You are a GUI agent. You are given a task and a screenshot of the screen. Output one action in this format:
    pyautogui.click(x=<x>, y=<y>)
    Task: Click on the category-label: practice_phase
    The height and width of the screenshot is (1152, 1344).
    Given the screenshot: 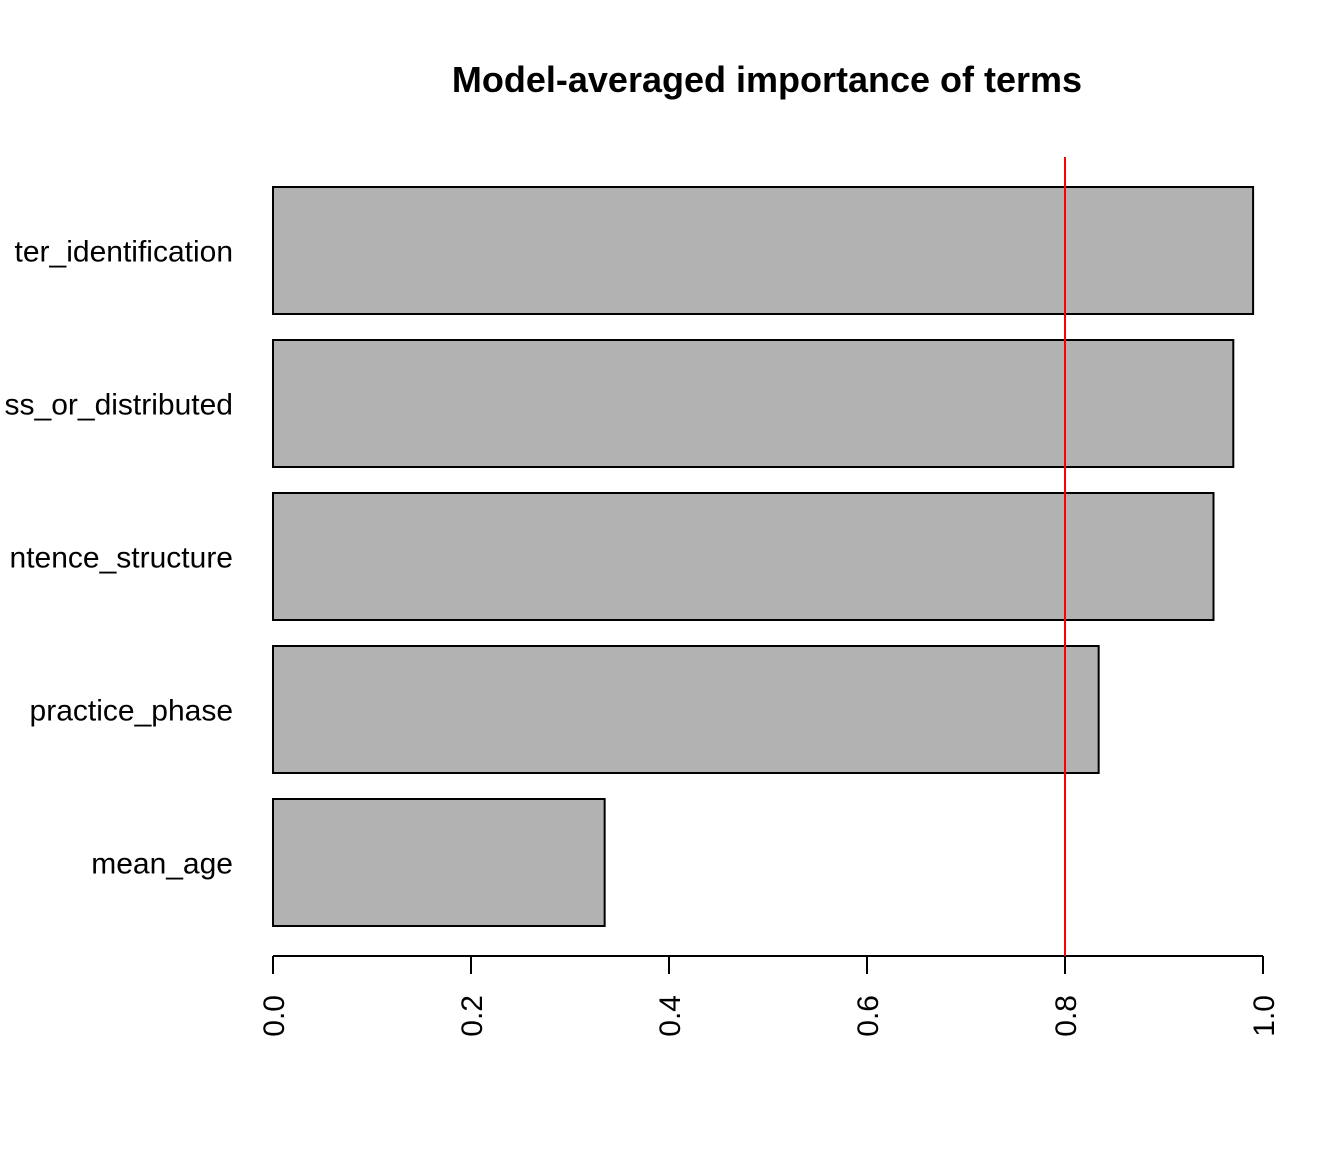 What is the action you would take?
    pyautogui.click(x=131, y=711)
    